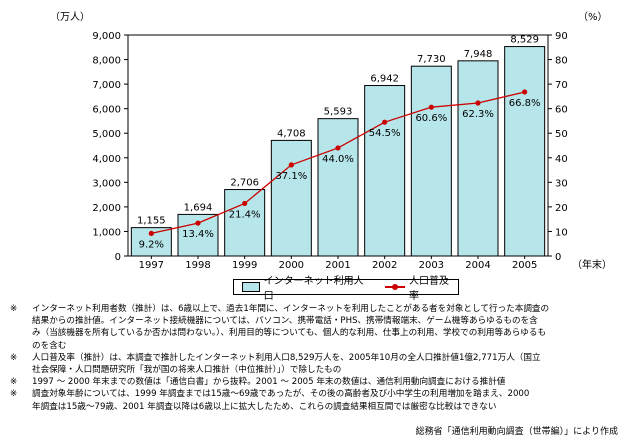 The image size is (638, 445). What do you see at coordinates (478, 54) in the screenshot?
I see `bar-value-label: 7,948` at bounding box center [478, 54].